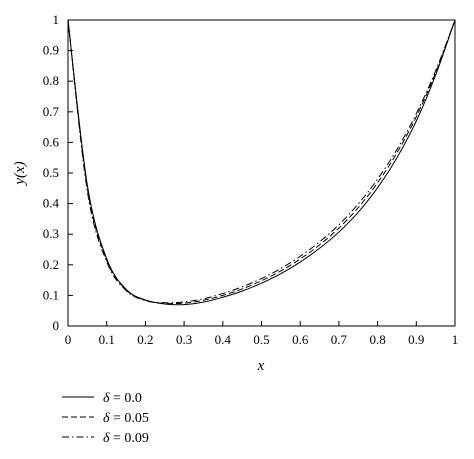  Describe the element at coordinates (51, 294) in the screenshot. I see `y-tick-label: 0.1` at that location.